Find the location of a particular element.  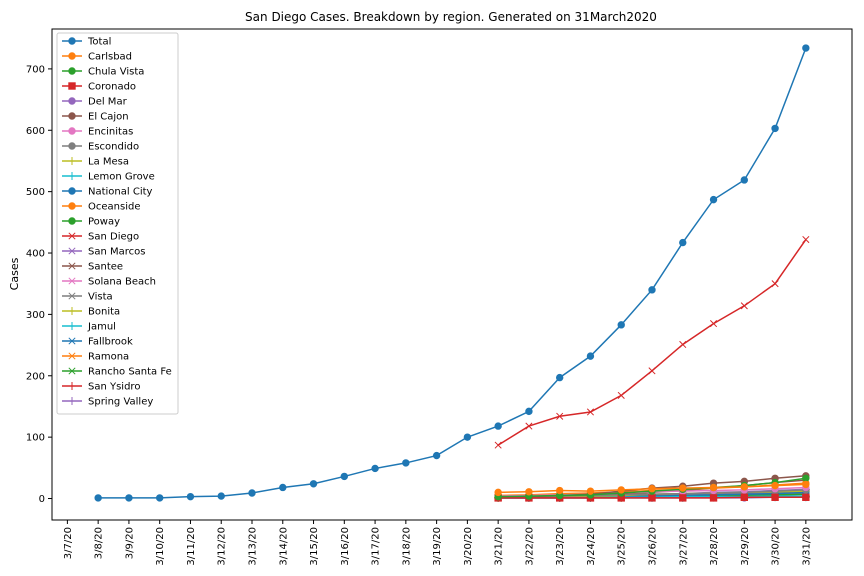

x-tick-label: 3/27/20 is located at coordinates (683, 546).